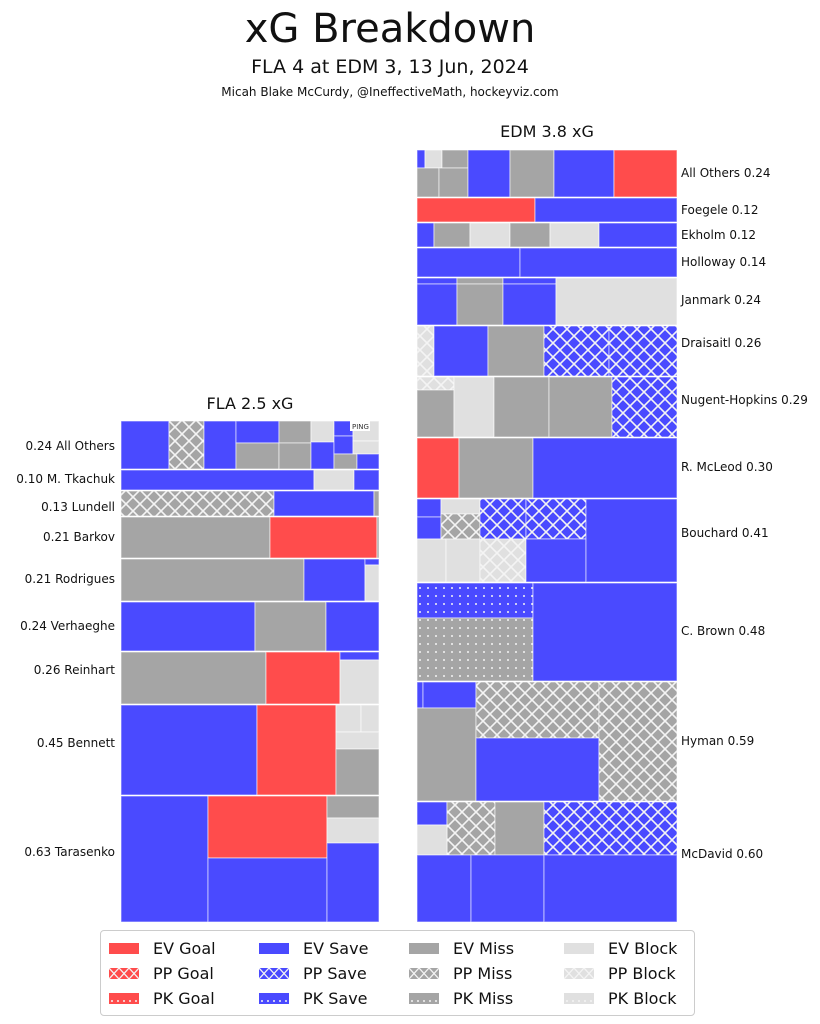 This screenshot has width=820, height=1024. I want to click on watermark-bg, so click(360, 426).